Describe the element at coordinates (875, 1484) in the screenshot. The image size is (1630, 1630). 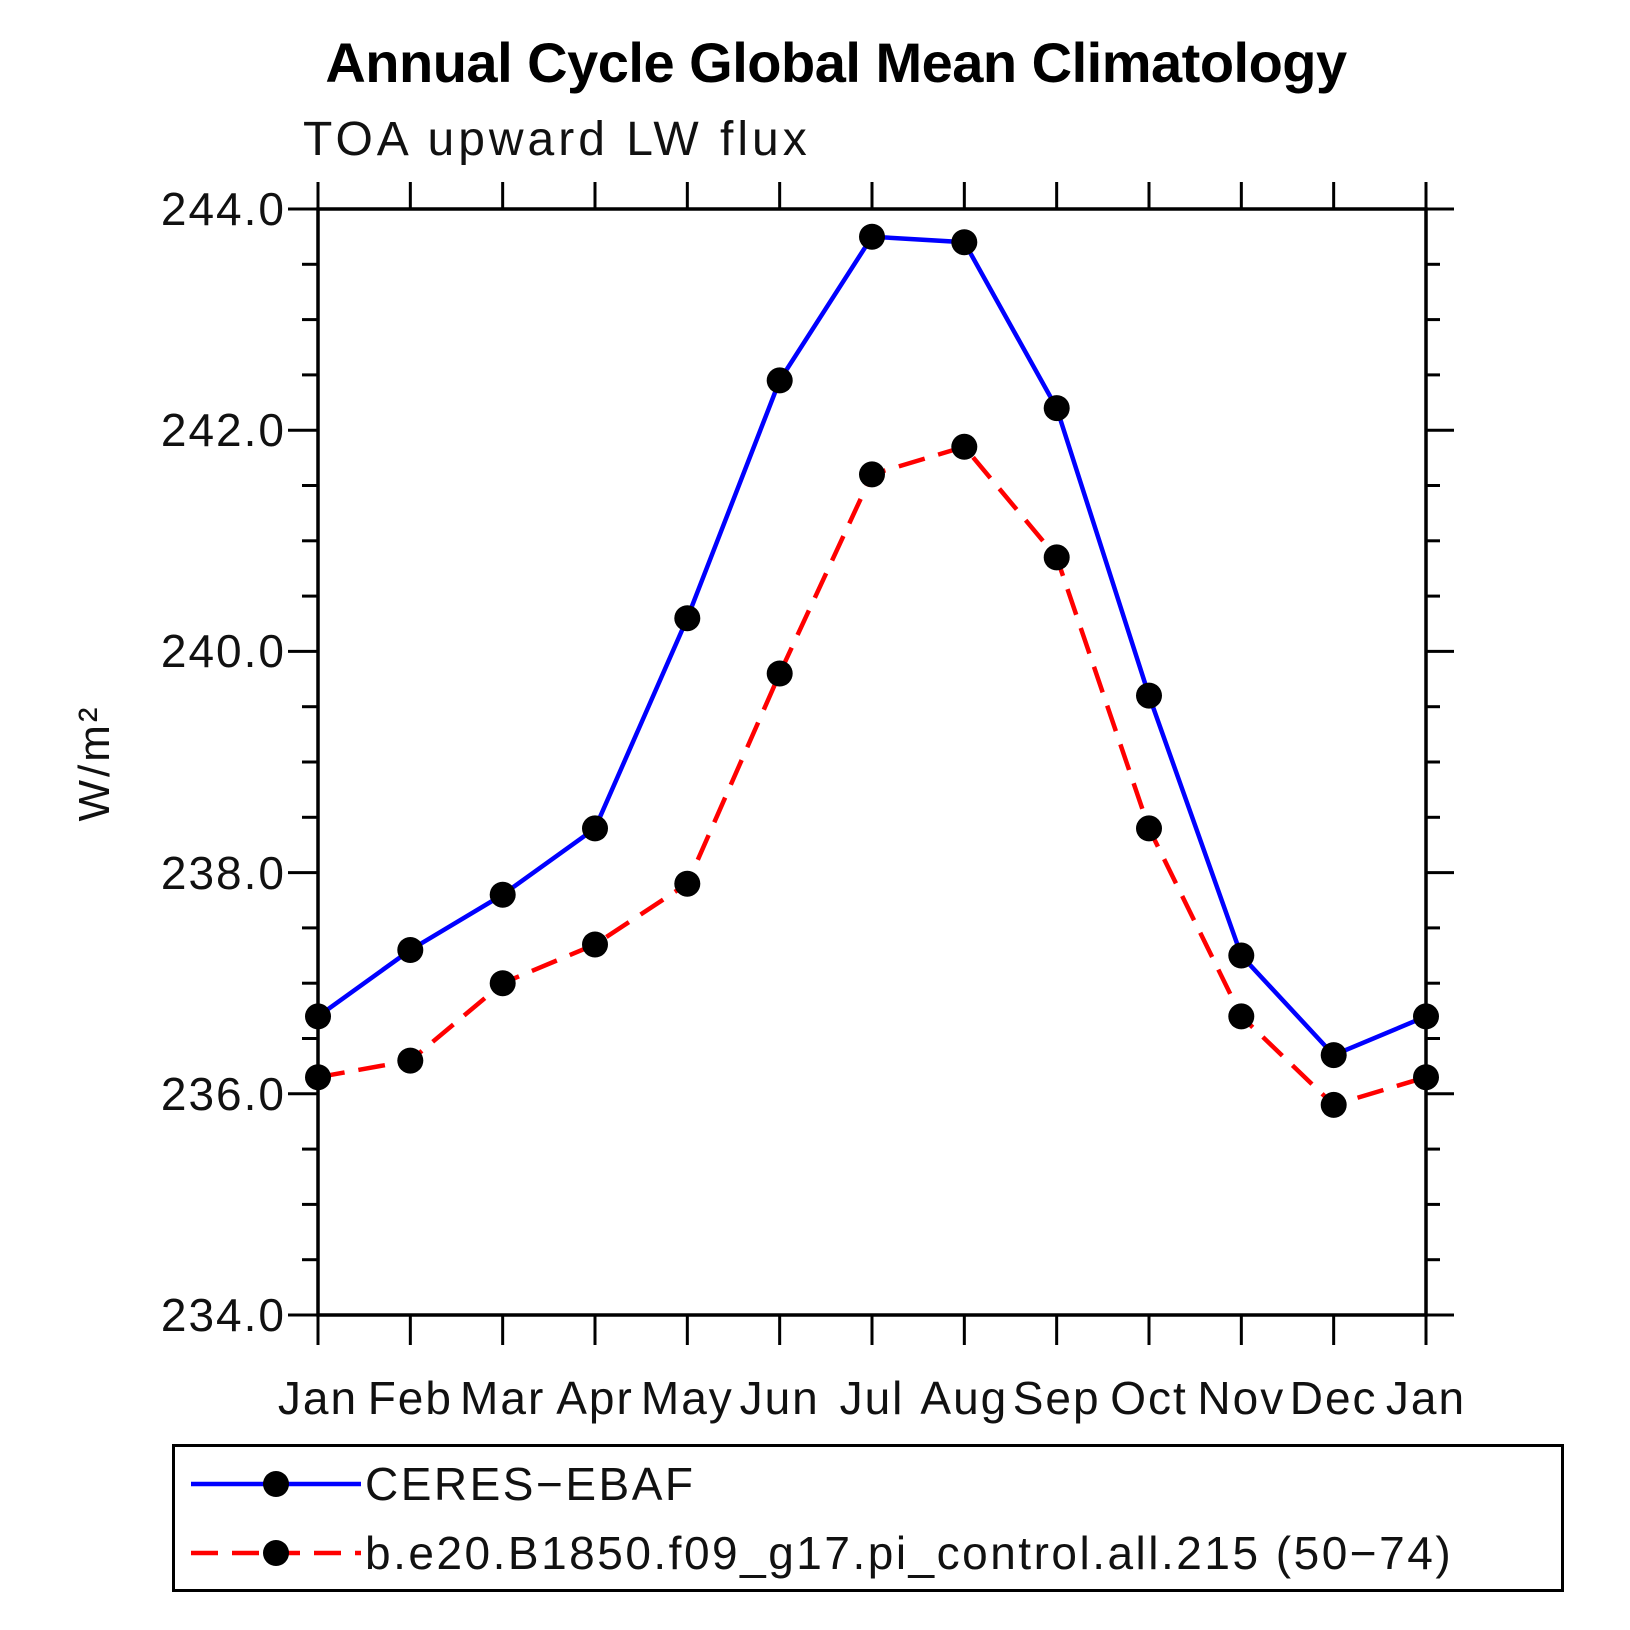
I see `legend-entry-ceres: CERES−EBAF` at that location.